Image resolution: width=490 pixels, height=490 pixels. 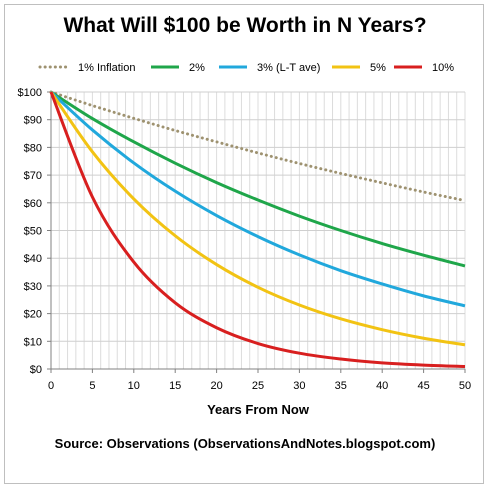 I want to click on legend-label: 10%, so click(x=443, y=68).